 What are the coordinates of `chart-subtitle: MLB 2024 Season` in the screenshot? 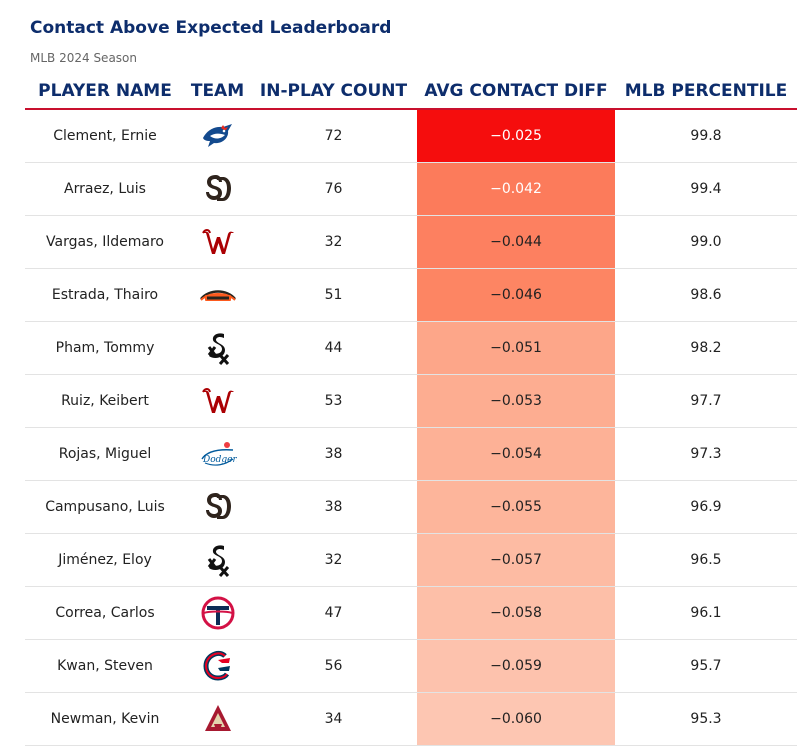 It's located at (83, 58).